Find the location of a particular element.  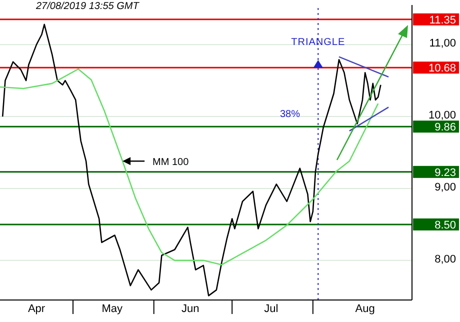

ref-line-label: TRIANGLE is located at coordinates (318, 42).